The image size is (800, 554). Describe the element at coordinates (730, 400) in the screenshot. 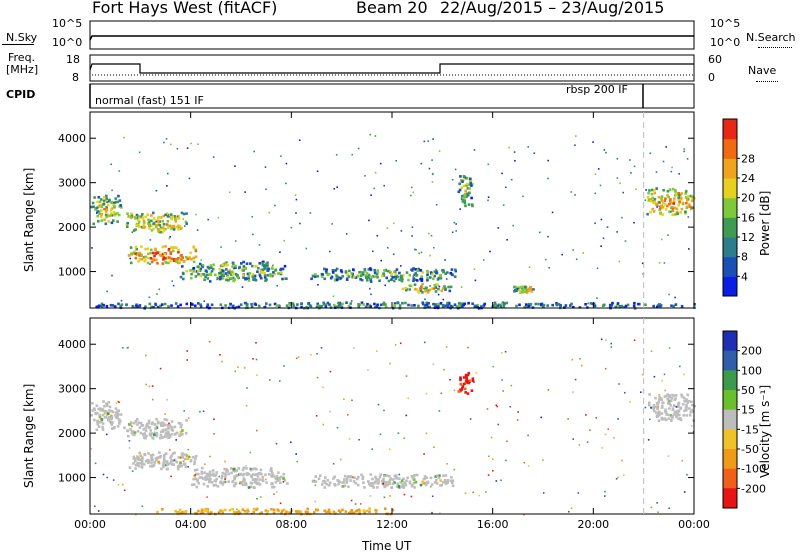

I see `velocity-colorbar-swatch` at that location.